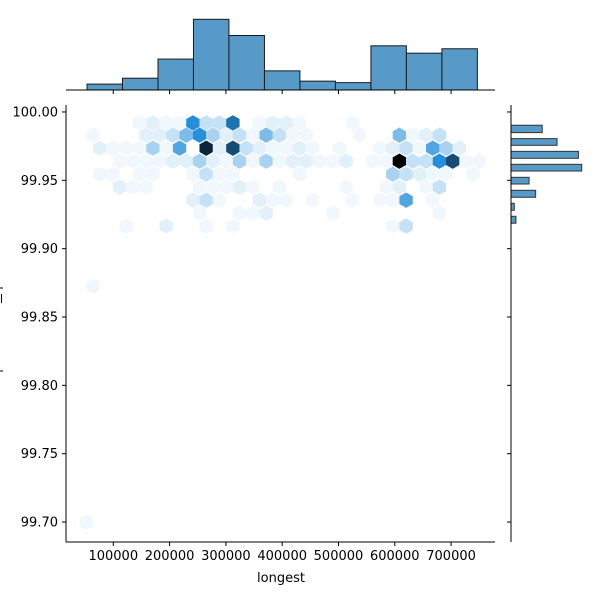  I want to click on y-tick-label: 99.70, so click(39, 523).